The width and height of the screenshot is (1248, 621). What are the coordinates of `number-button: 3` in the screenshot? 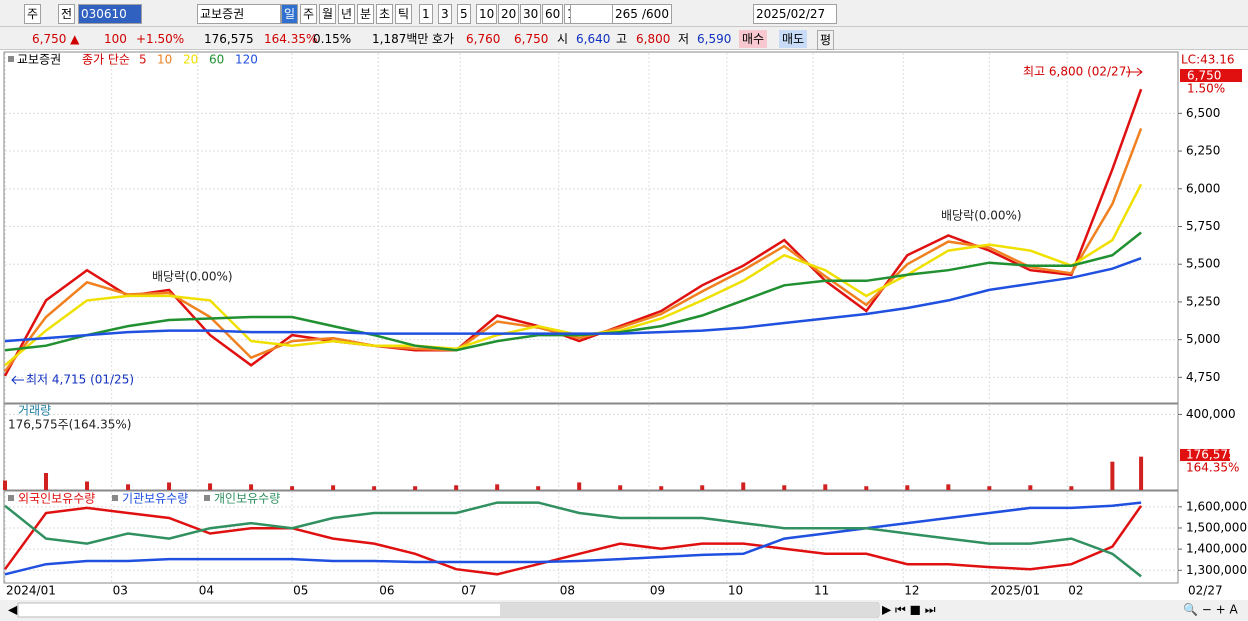 It's located at (445, 14).